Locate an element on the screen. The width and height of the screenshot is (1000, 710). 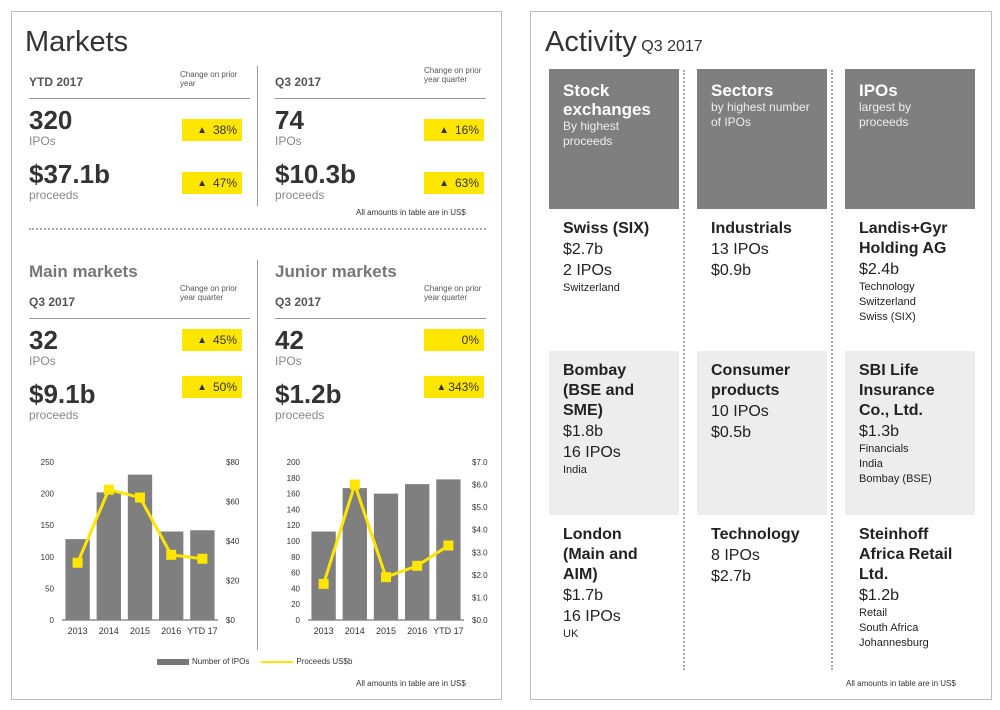
q3-proceeds-change: 63% is located at coordinates (466, 183).